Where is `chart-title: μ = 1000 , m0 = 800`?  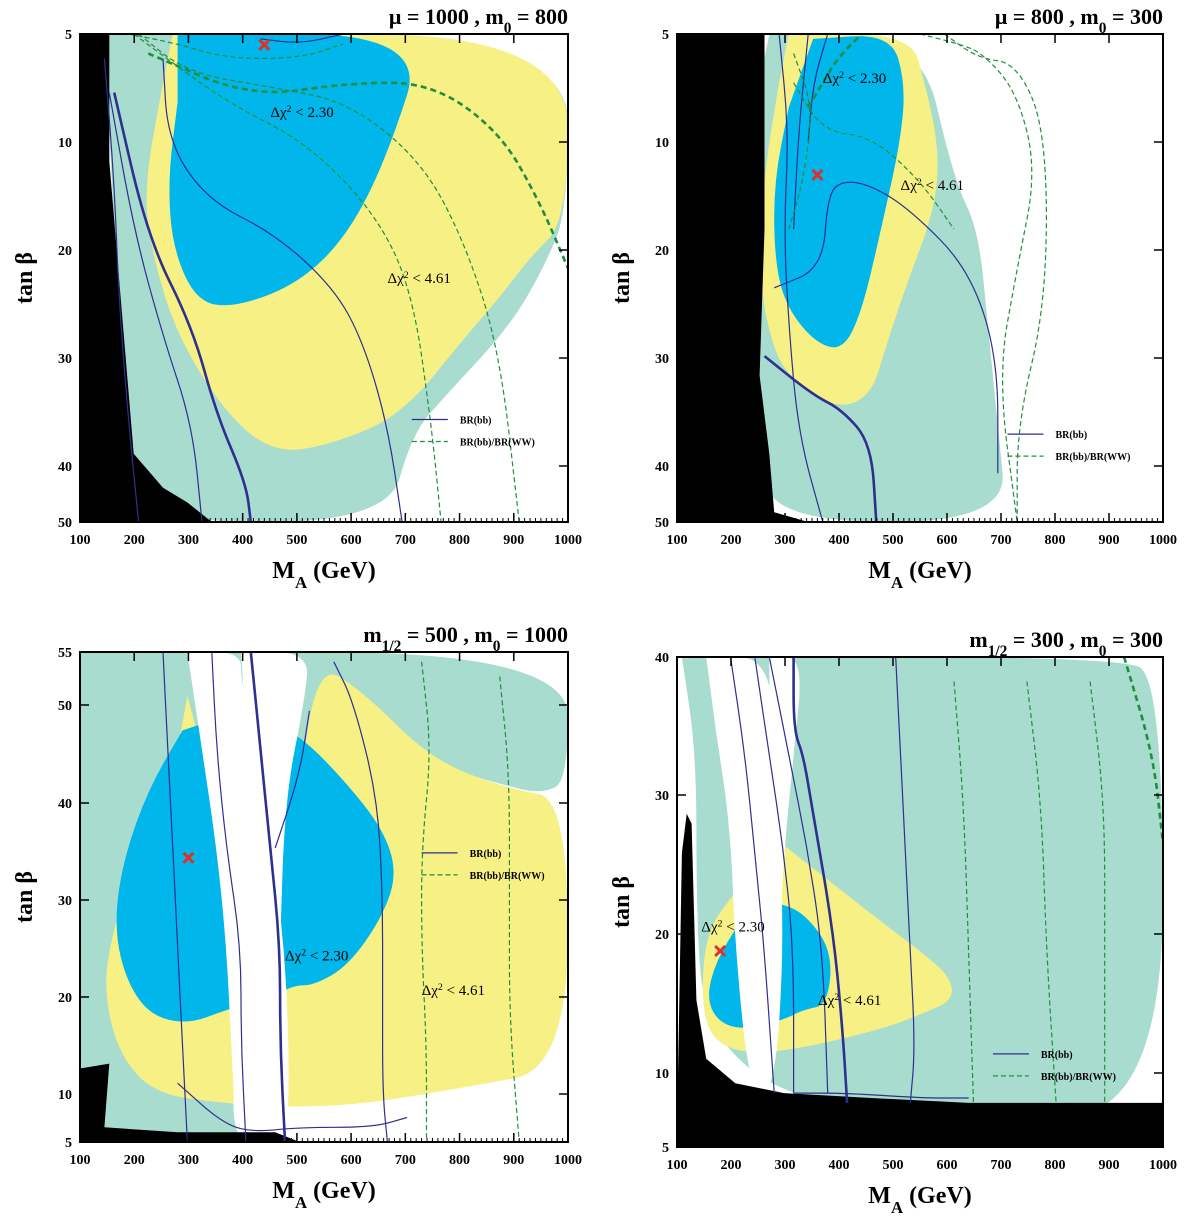
chart-title: μ = 1000 , m0 = 800 is located at coordinates (478, 20).